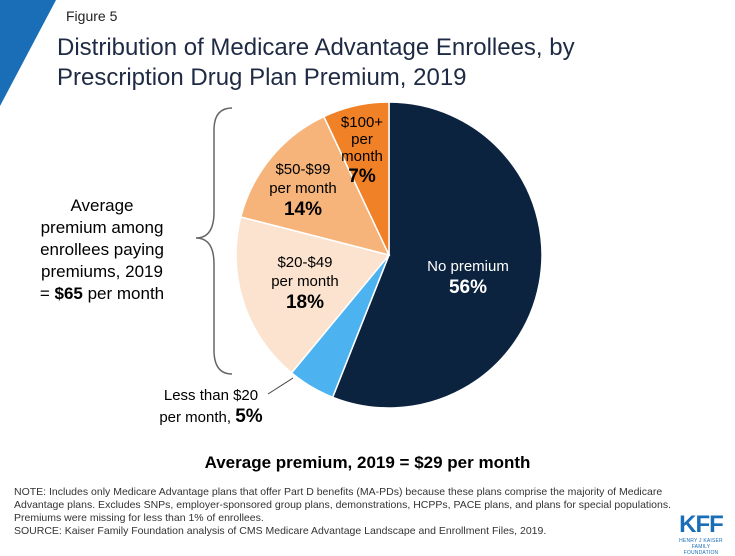 The image size is (735, 556). What do you see at coordinates (211, 407) in the screenshot?
I see `slice-label-less-than-20: Less than $20 per month, 5%` at bounding box center [211, 407].